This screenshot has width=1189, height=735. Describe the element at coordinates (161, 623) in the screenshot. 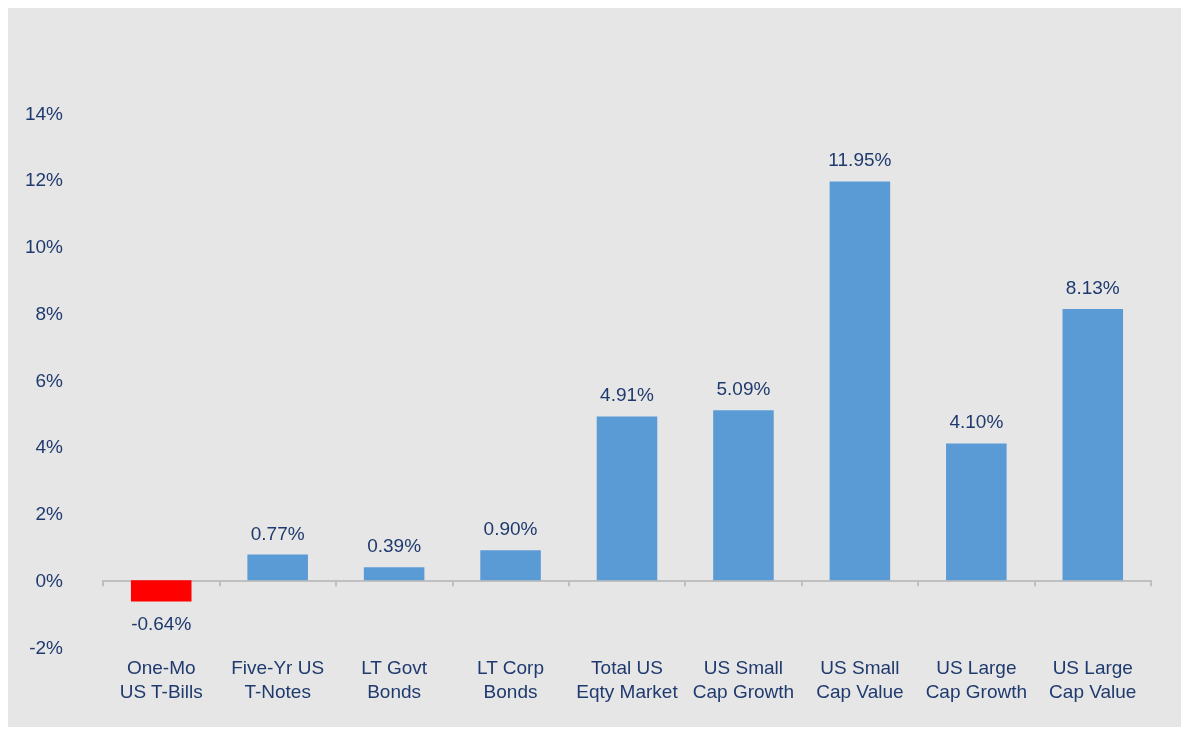

I see `data-label: -0.64%` at that location.